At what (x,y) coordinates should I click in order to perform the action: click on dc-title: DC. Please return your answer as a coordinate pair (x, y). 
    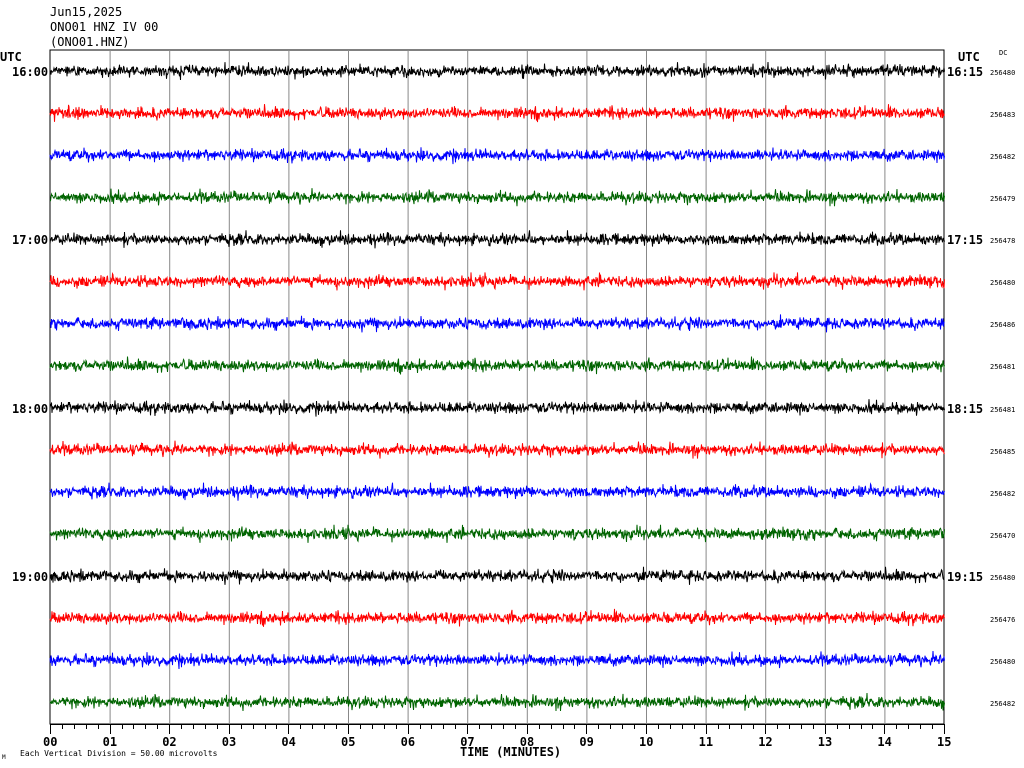
    Looking at the image, I should click on (1003, 53).